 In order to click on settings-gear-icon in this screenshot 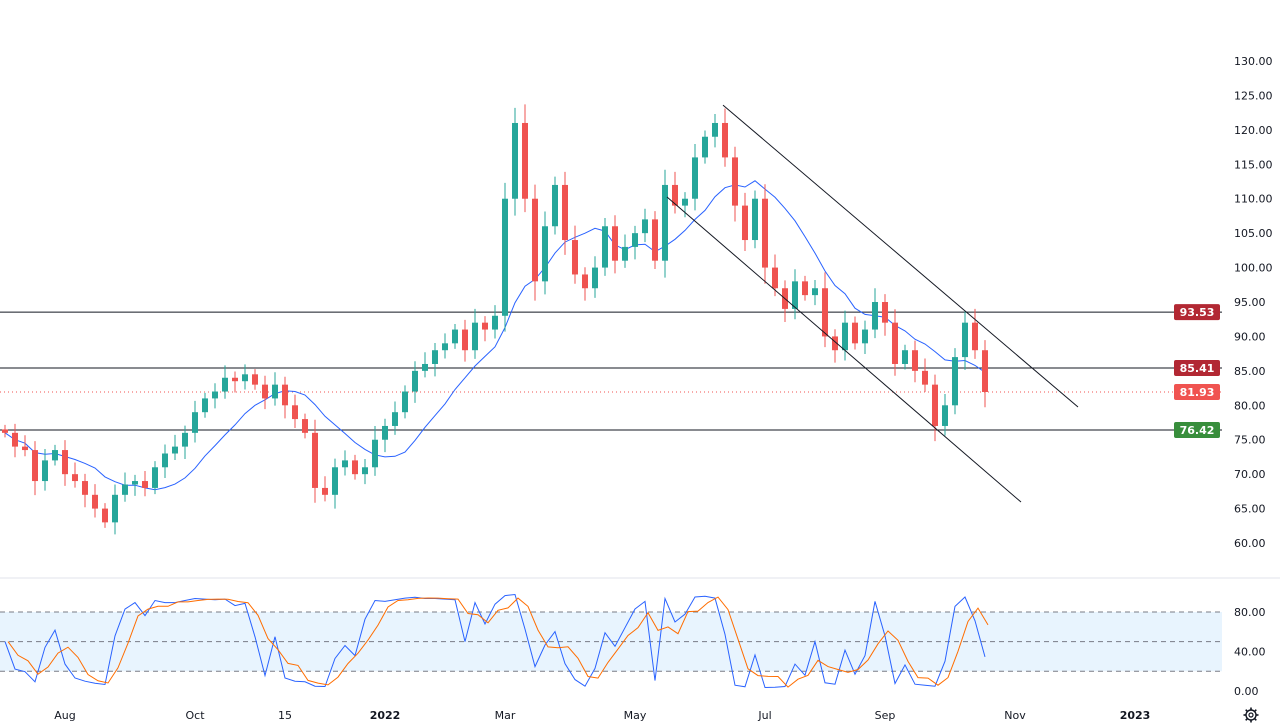, I will do `click(1251, 715)`.